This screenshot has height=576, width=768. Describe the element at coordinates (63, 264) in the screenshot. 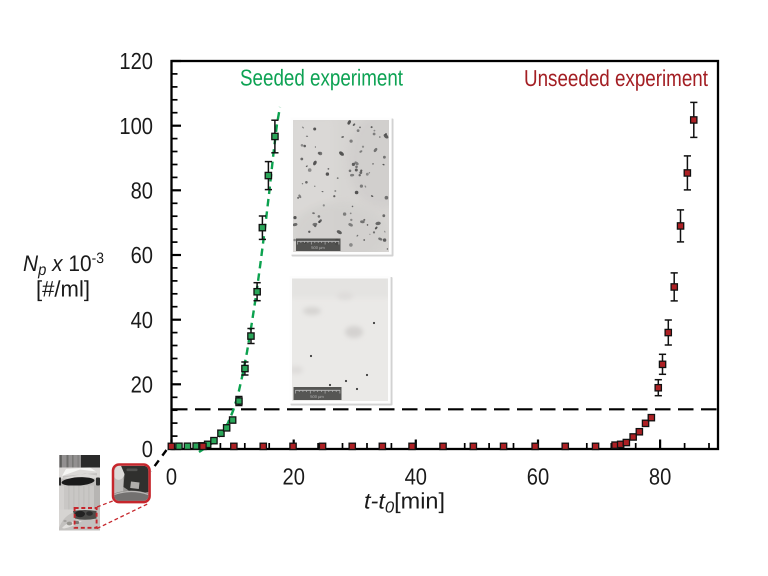

I see `svg-text: Np x 10-3` at that location.